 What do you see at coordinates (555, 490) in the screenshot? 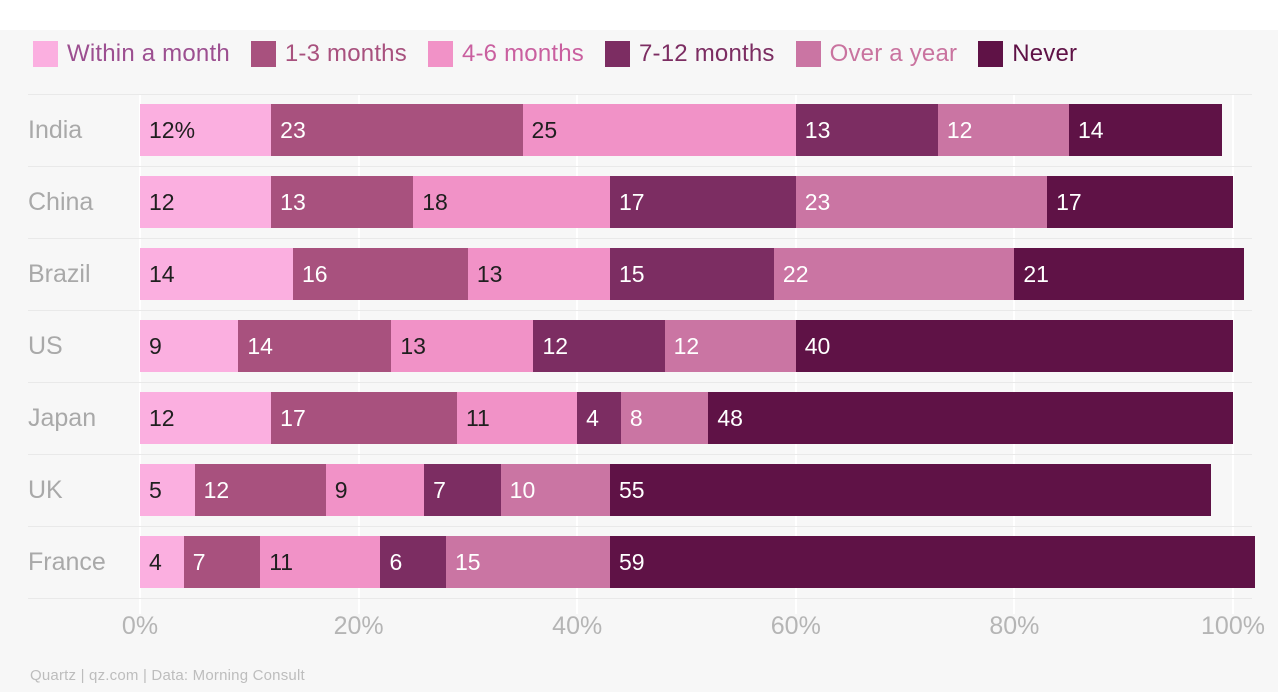
I see `bar-segment: 10` at bounding box center [555, 490].